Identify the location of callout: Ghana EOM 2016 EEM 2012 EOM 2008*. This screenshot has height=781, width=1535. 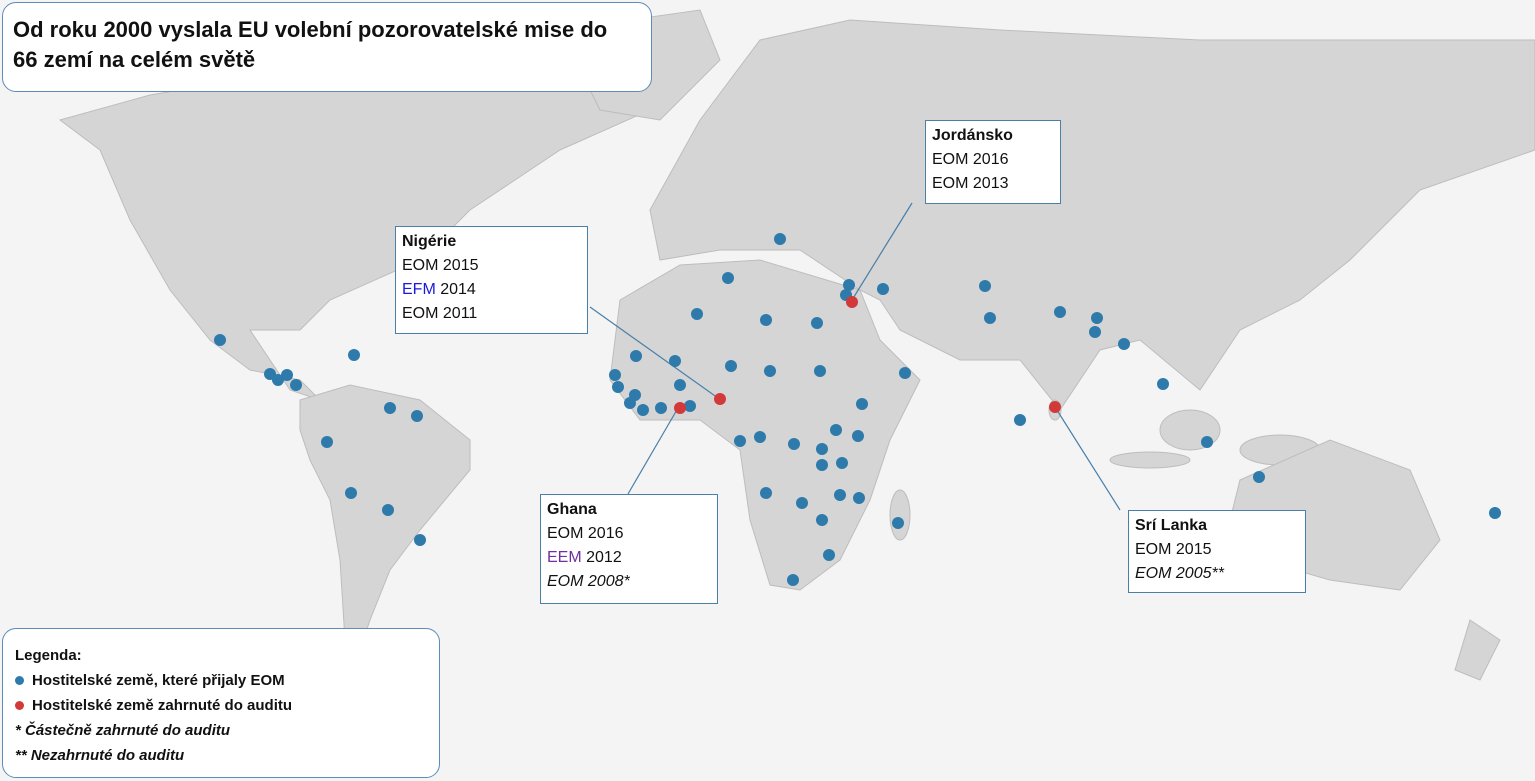
(629, 549).